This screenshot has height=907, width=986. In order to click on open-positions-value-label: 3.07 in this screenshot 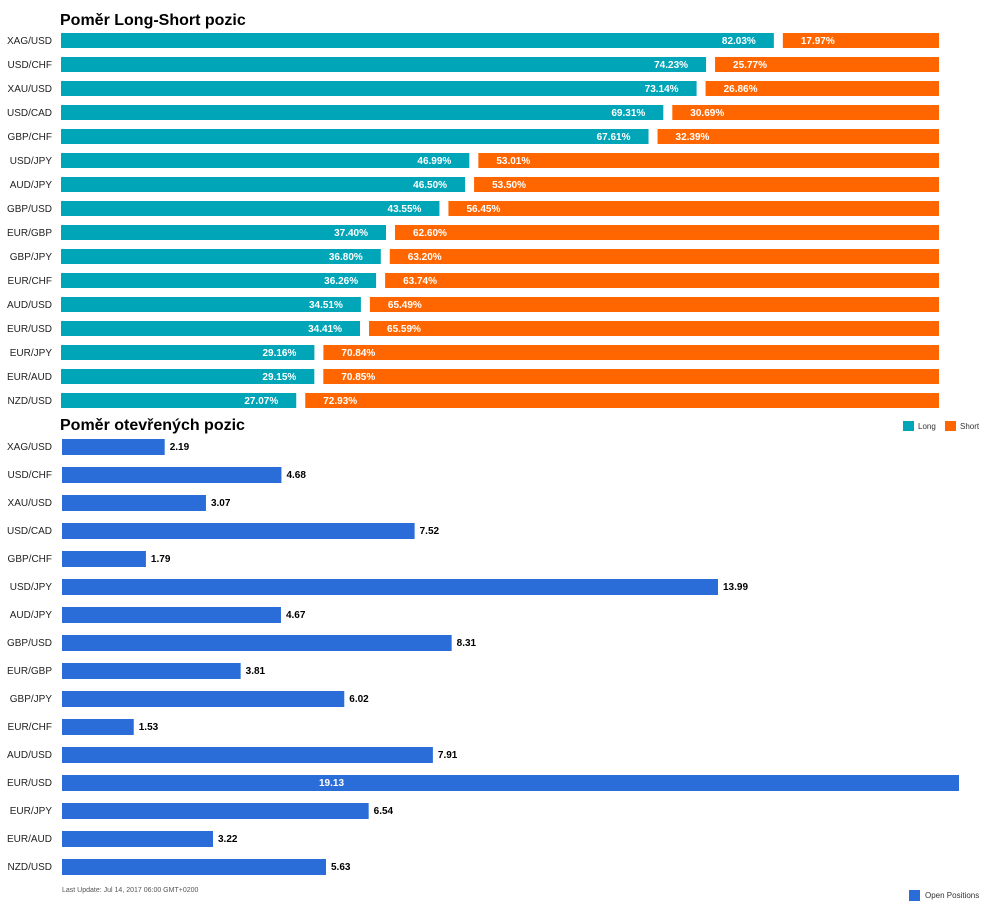, I will do `click(221, 503)`.